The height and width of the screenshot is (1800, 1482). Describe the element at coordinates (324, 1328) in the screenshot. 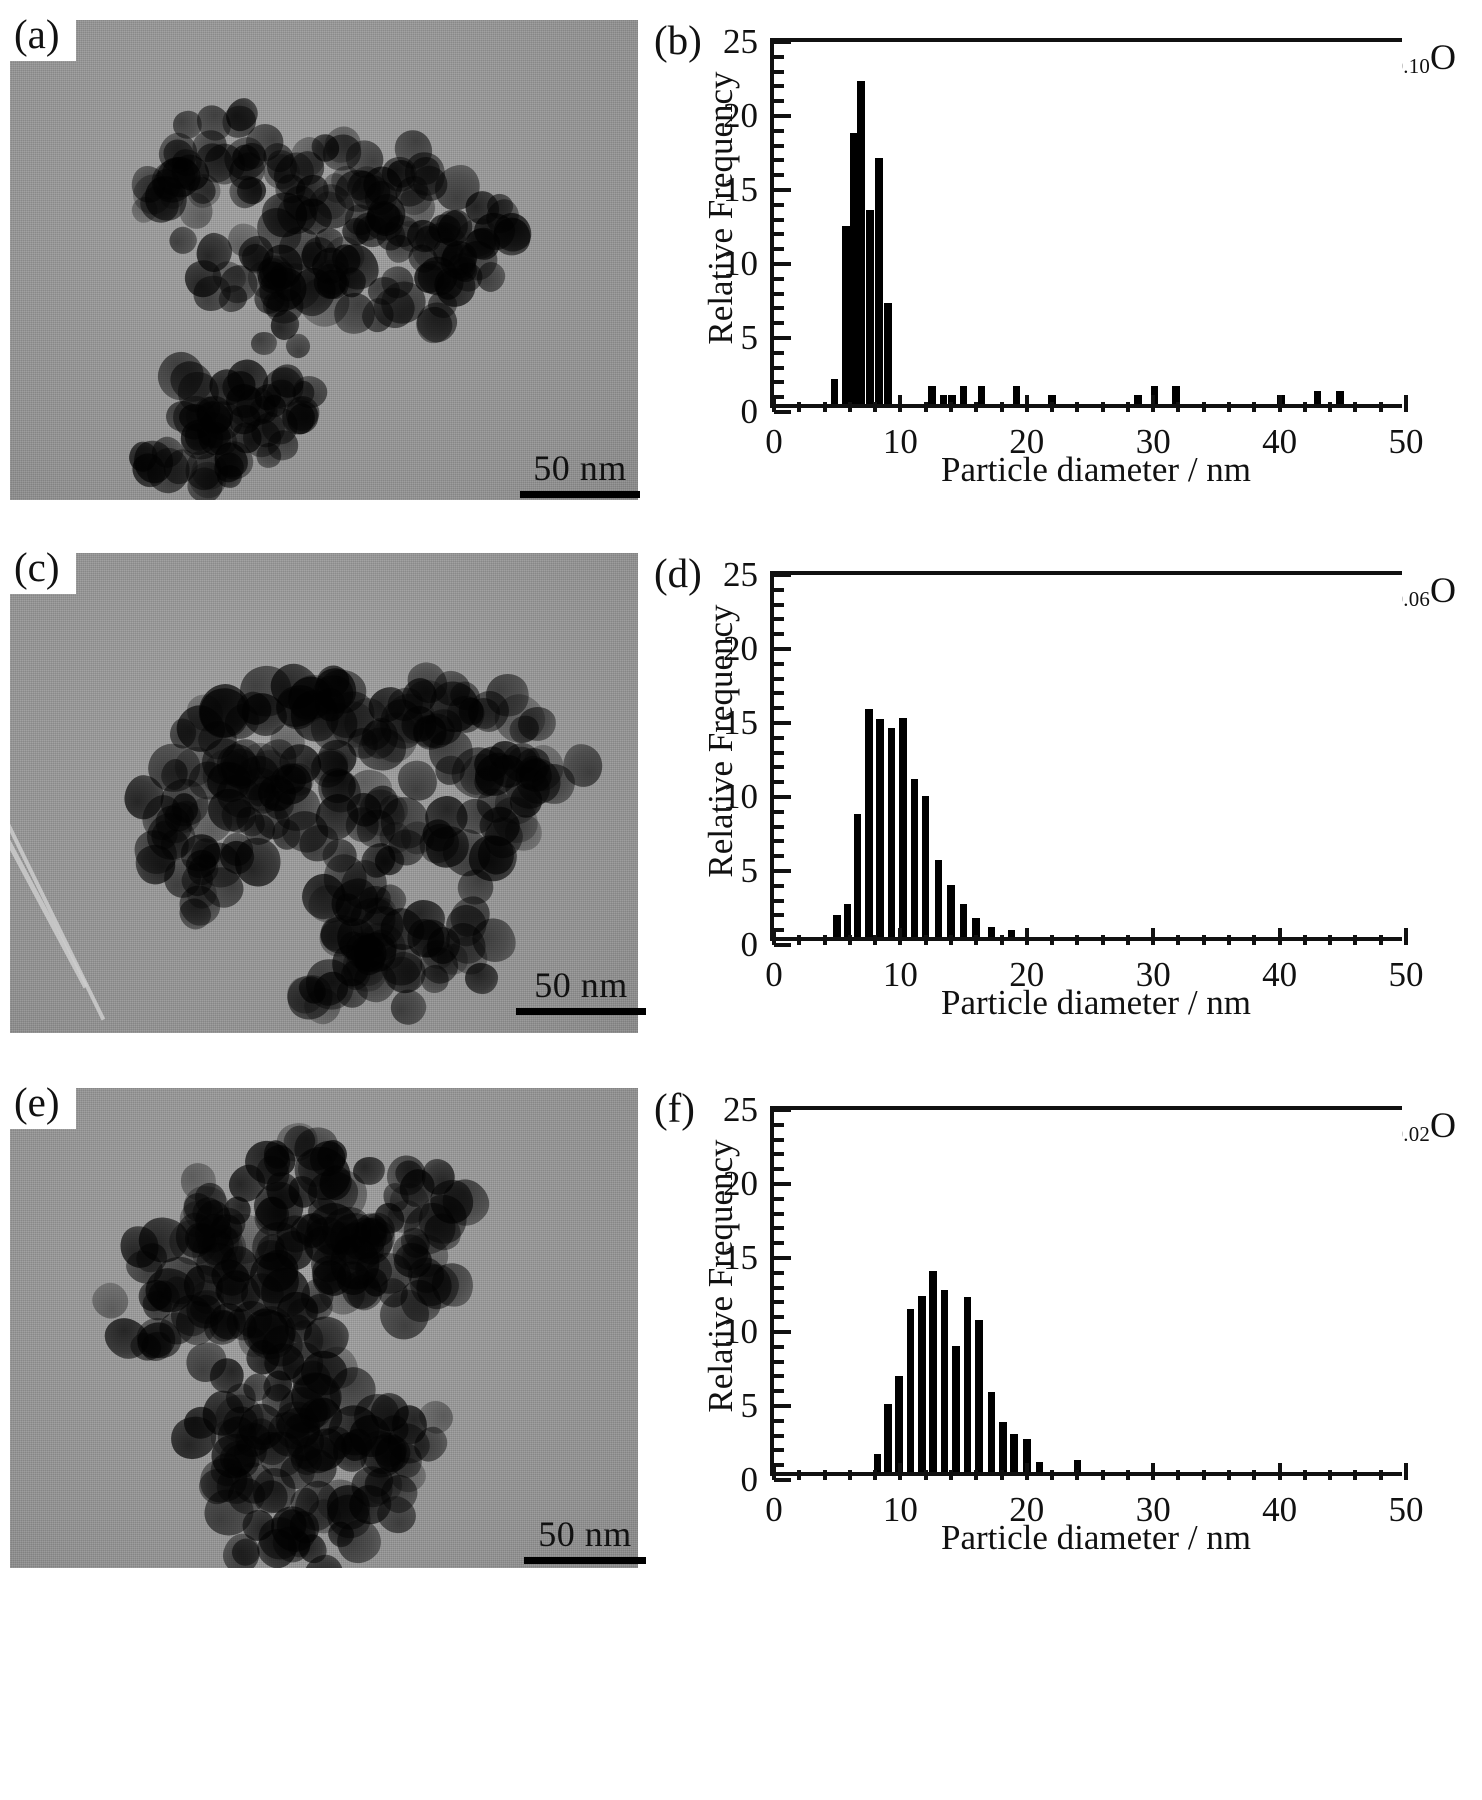

I see `tem-micrograph-e` at that location.